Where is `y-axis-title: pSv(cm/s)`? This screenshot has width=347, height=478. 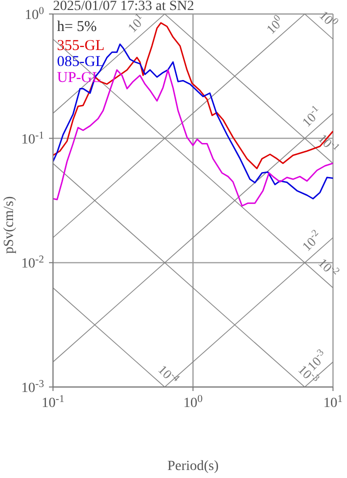
y-axis-title: pSv(cm/s) is located at coordinates (10, 225).